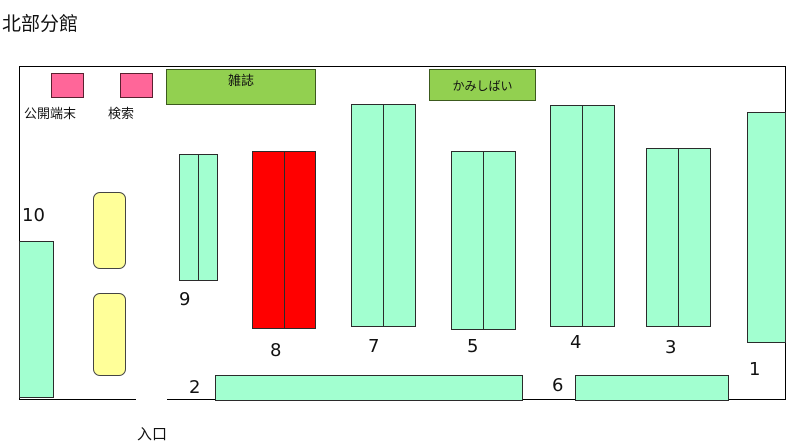 Image resolution: width=794 pixels, height=446 pixels. I want to click on map-title: 北部分館, so click(40, 24).